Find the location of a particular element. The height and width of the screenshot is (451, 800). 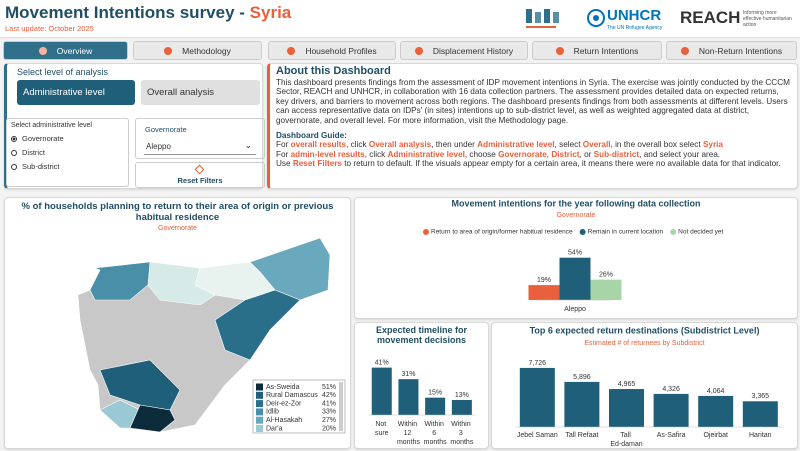

legend-box is located at coordinates (299, 406).